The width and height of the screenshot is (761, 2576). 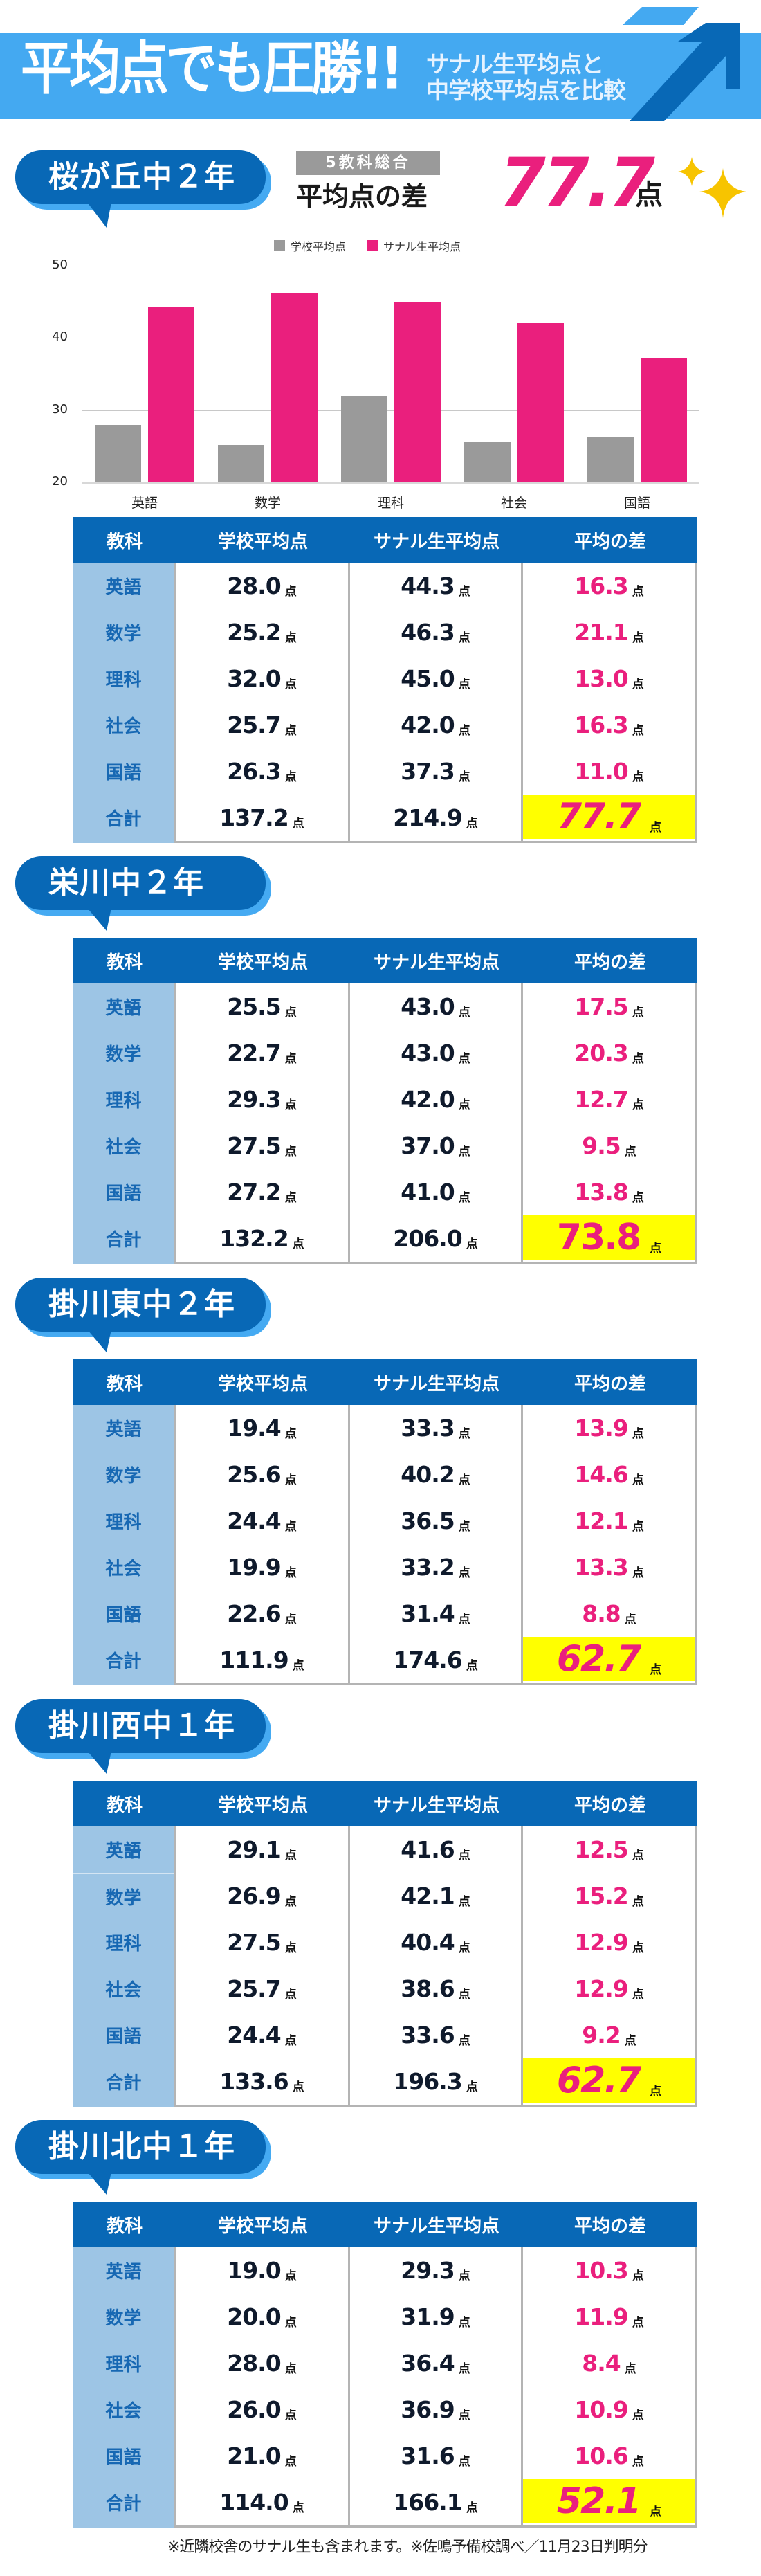 What do you see at coordinates (414, 245) in the screenshot?
I see `legend-item-sanaru: サナル生平均点` at bounding box center [414, 245].